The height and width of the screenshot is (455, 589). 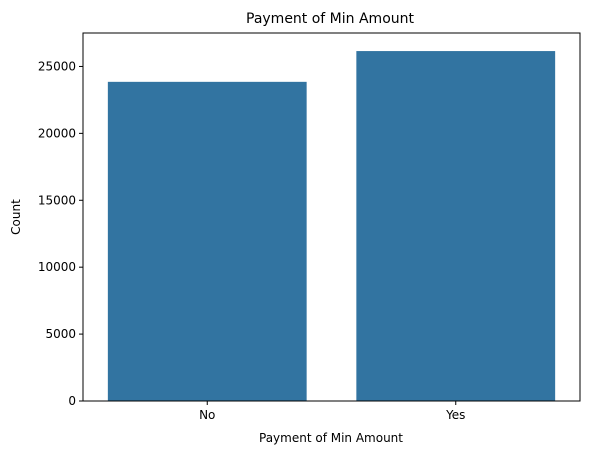 What do you see at coordinates (332, 411) in the screenshot?
I see `x-axis: No Yes` at bounding box center [332, 411].